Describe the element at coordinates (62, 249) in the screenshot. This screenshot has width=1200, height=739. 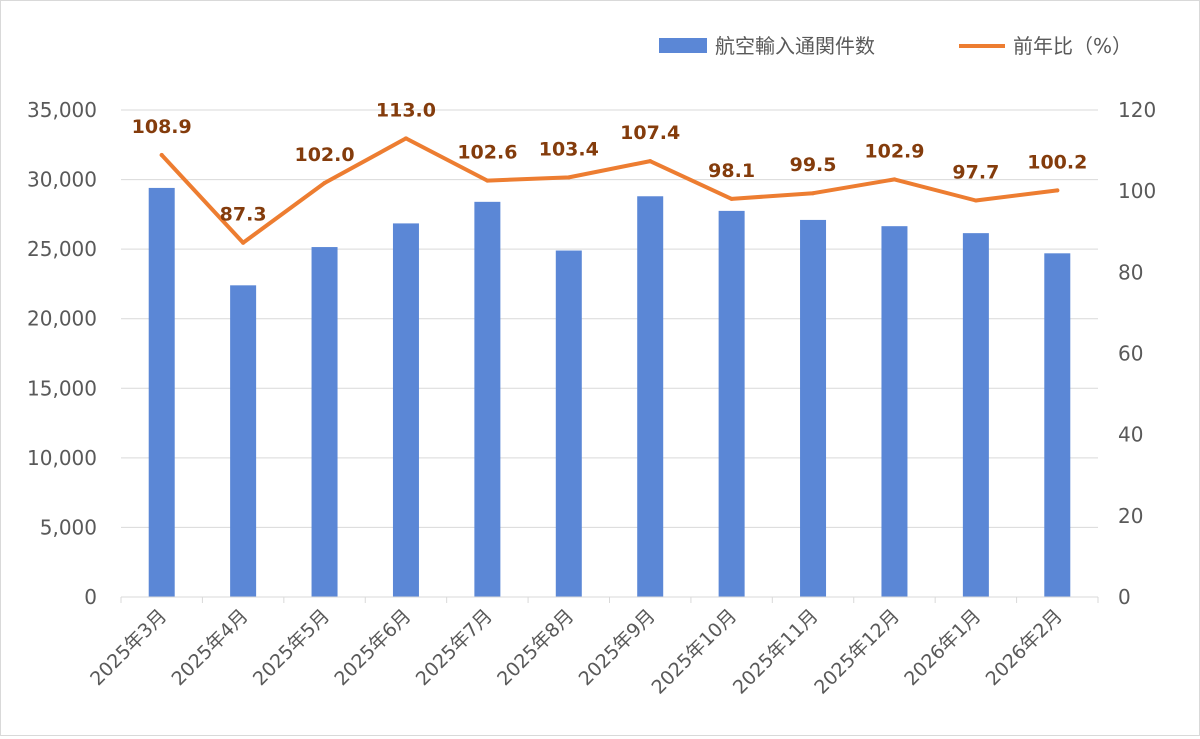
I see `left-tick-label: 25,000` at that location.